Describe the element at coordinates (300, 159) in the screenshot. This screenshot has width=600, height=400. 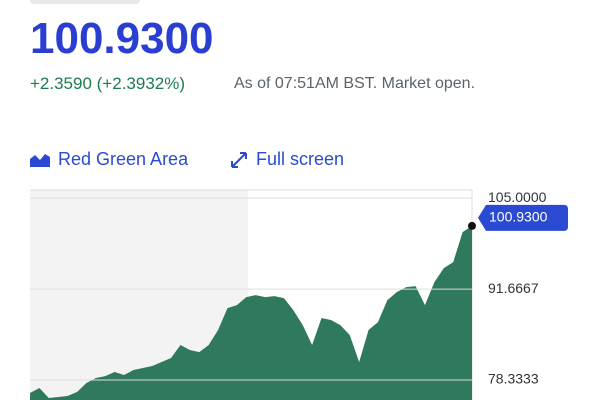
I see `full-screen-label: Full screen` at that location.